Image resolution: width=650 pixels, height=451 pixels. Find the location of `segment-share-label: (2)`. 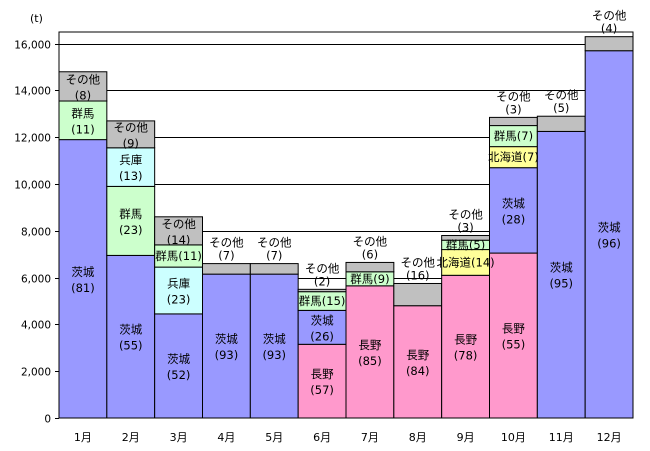

segment-share-label: (2) is located at coordinates (322, 281).